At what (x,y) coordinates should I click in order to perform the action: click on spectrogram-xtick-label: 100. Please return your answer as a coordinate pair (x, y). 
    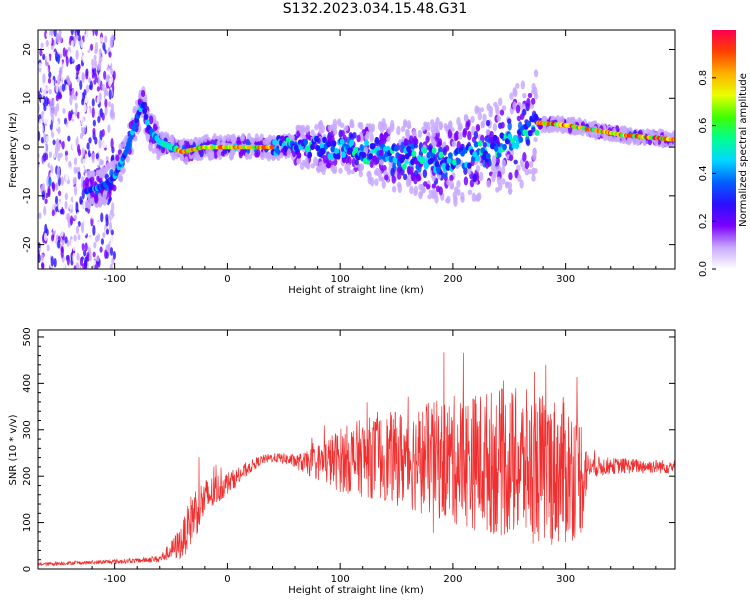
    Looking at the image, I should click on (340, 279).